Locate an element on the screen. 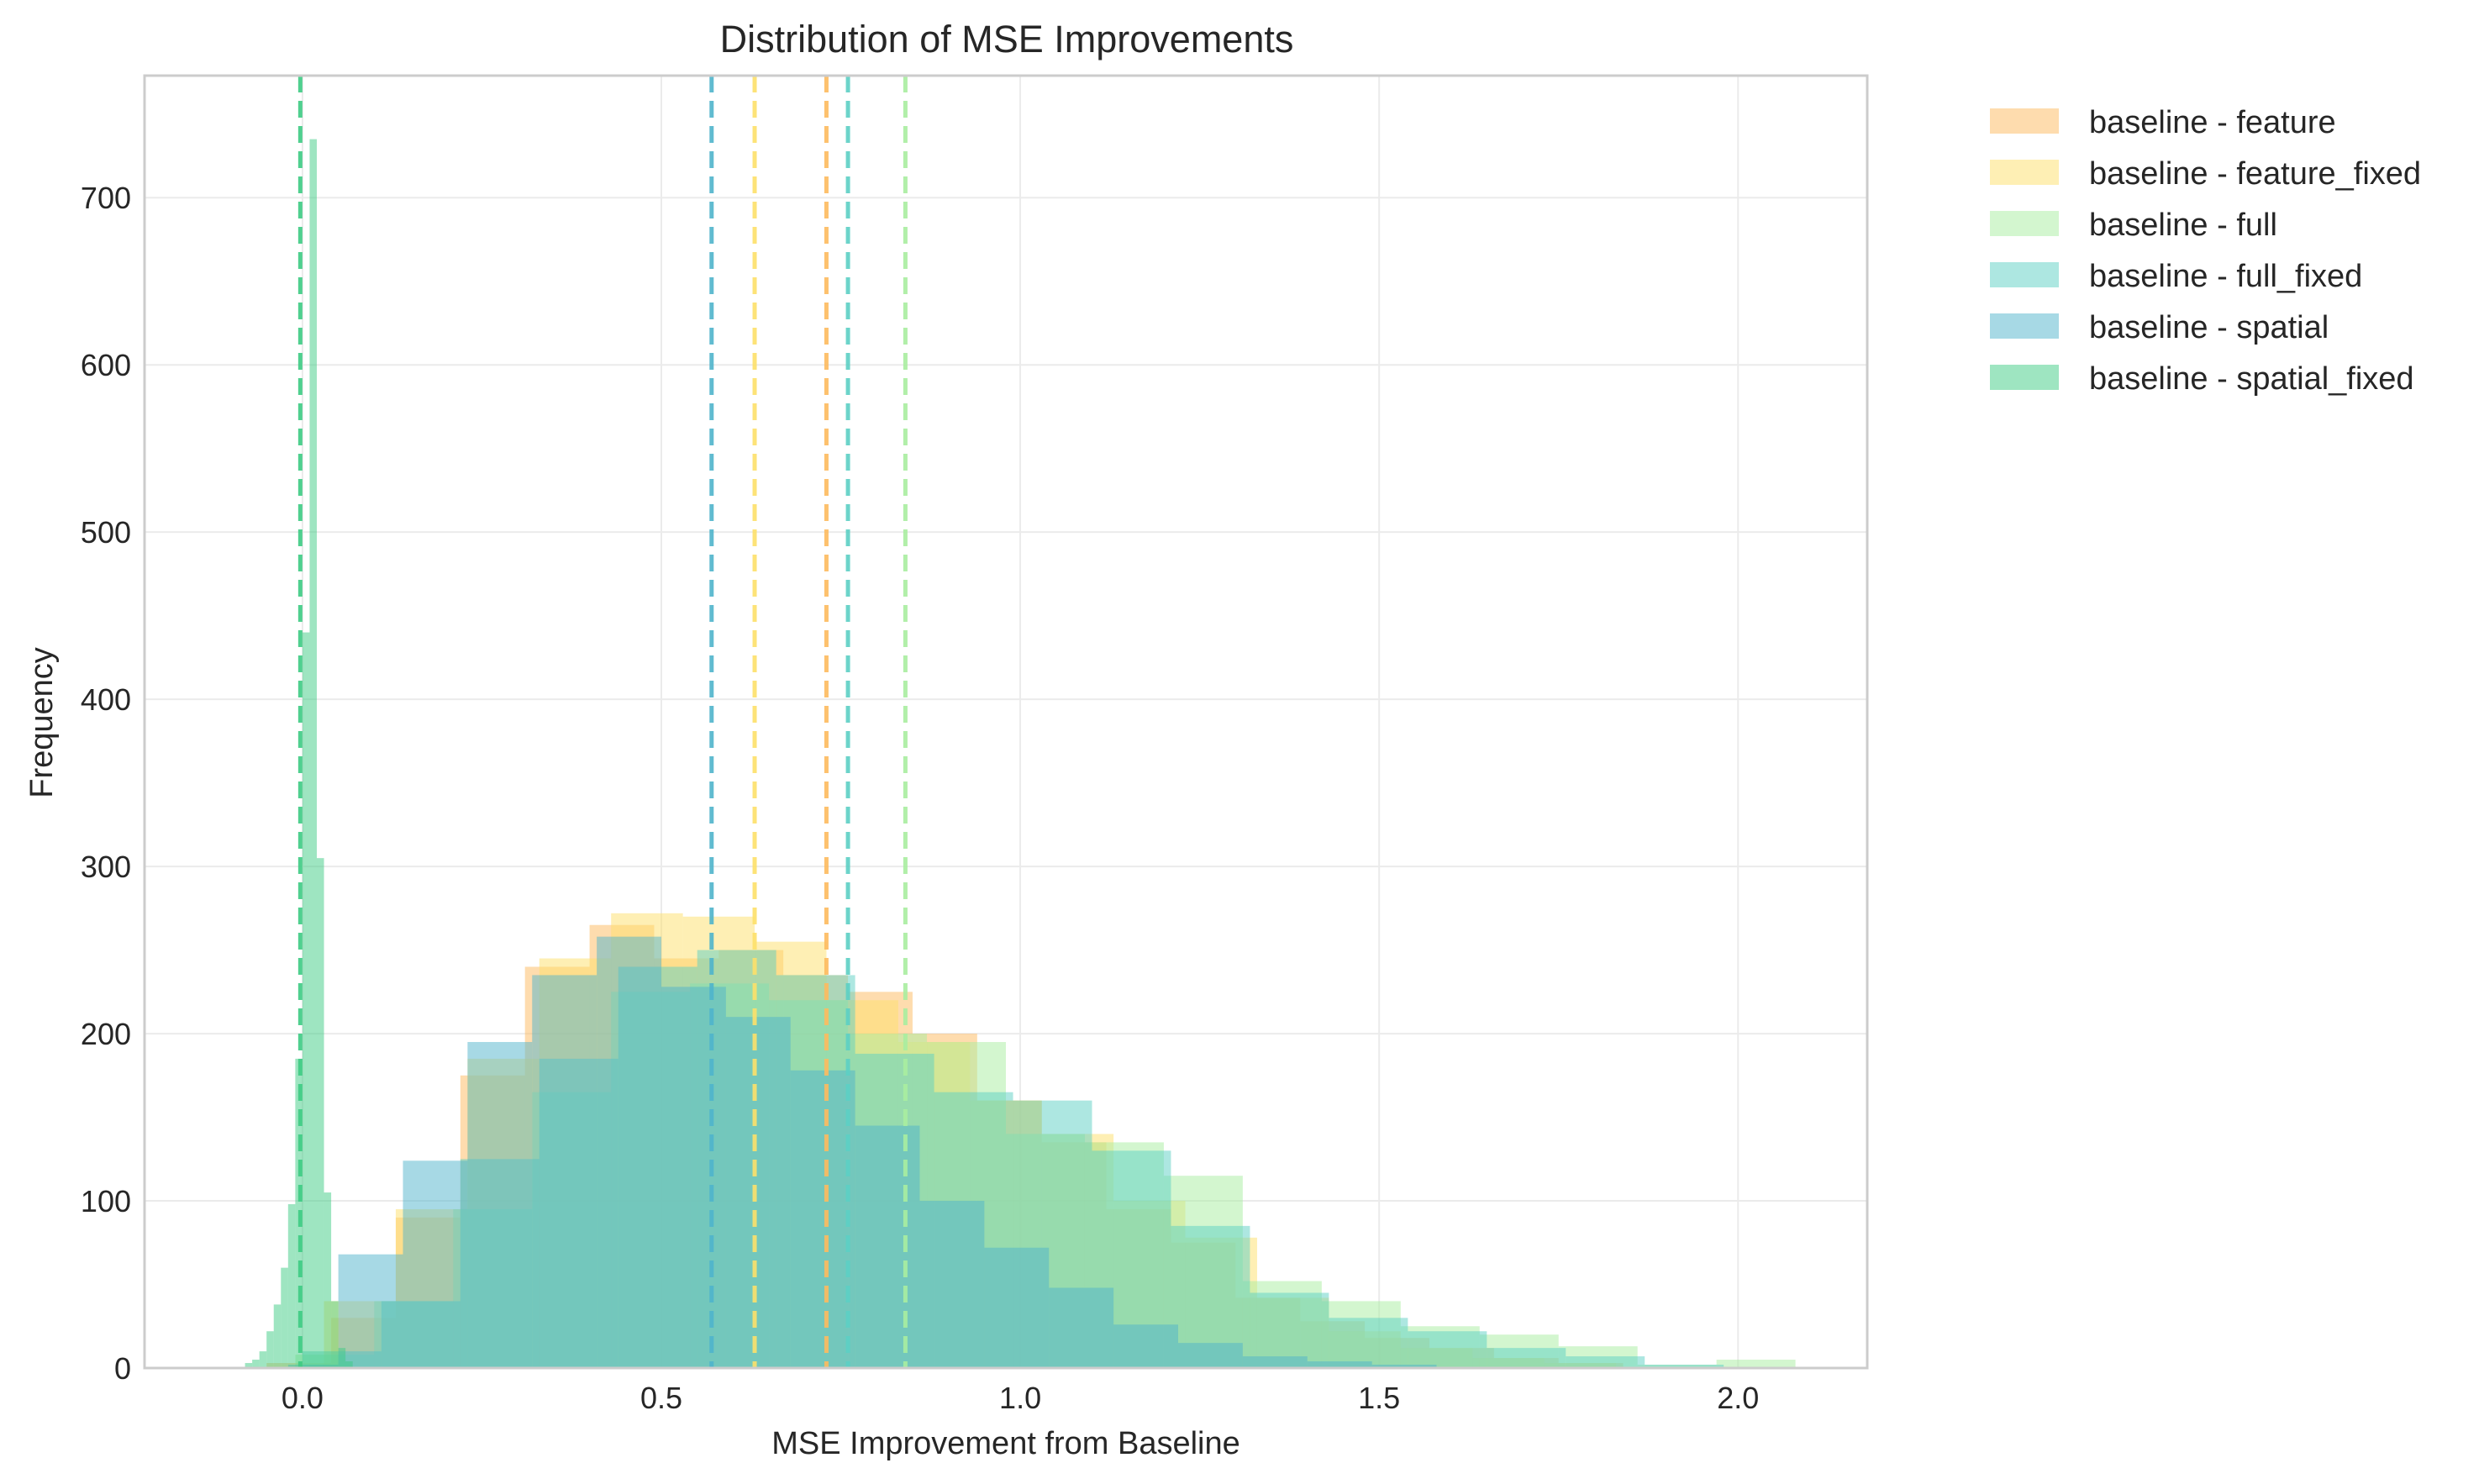  series-baseline-spatial is located at coordinates (862, 1152).